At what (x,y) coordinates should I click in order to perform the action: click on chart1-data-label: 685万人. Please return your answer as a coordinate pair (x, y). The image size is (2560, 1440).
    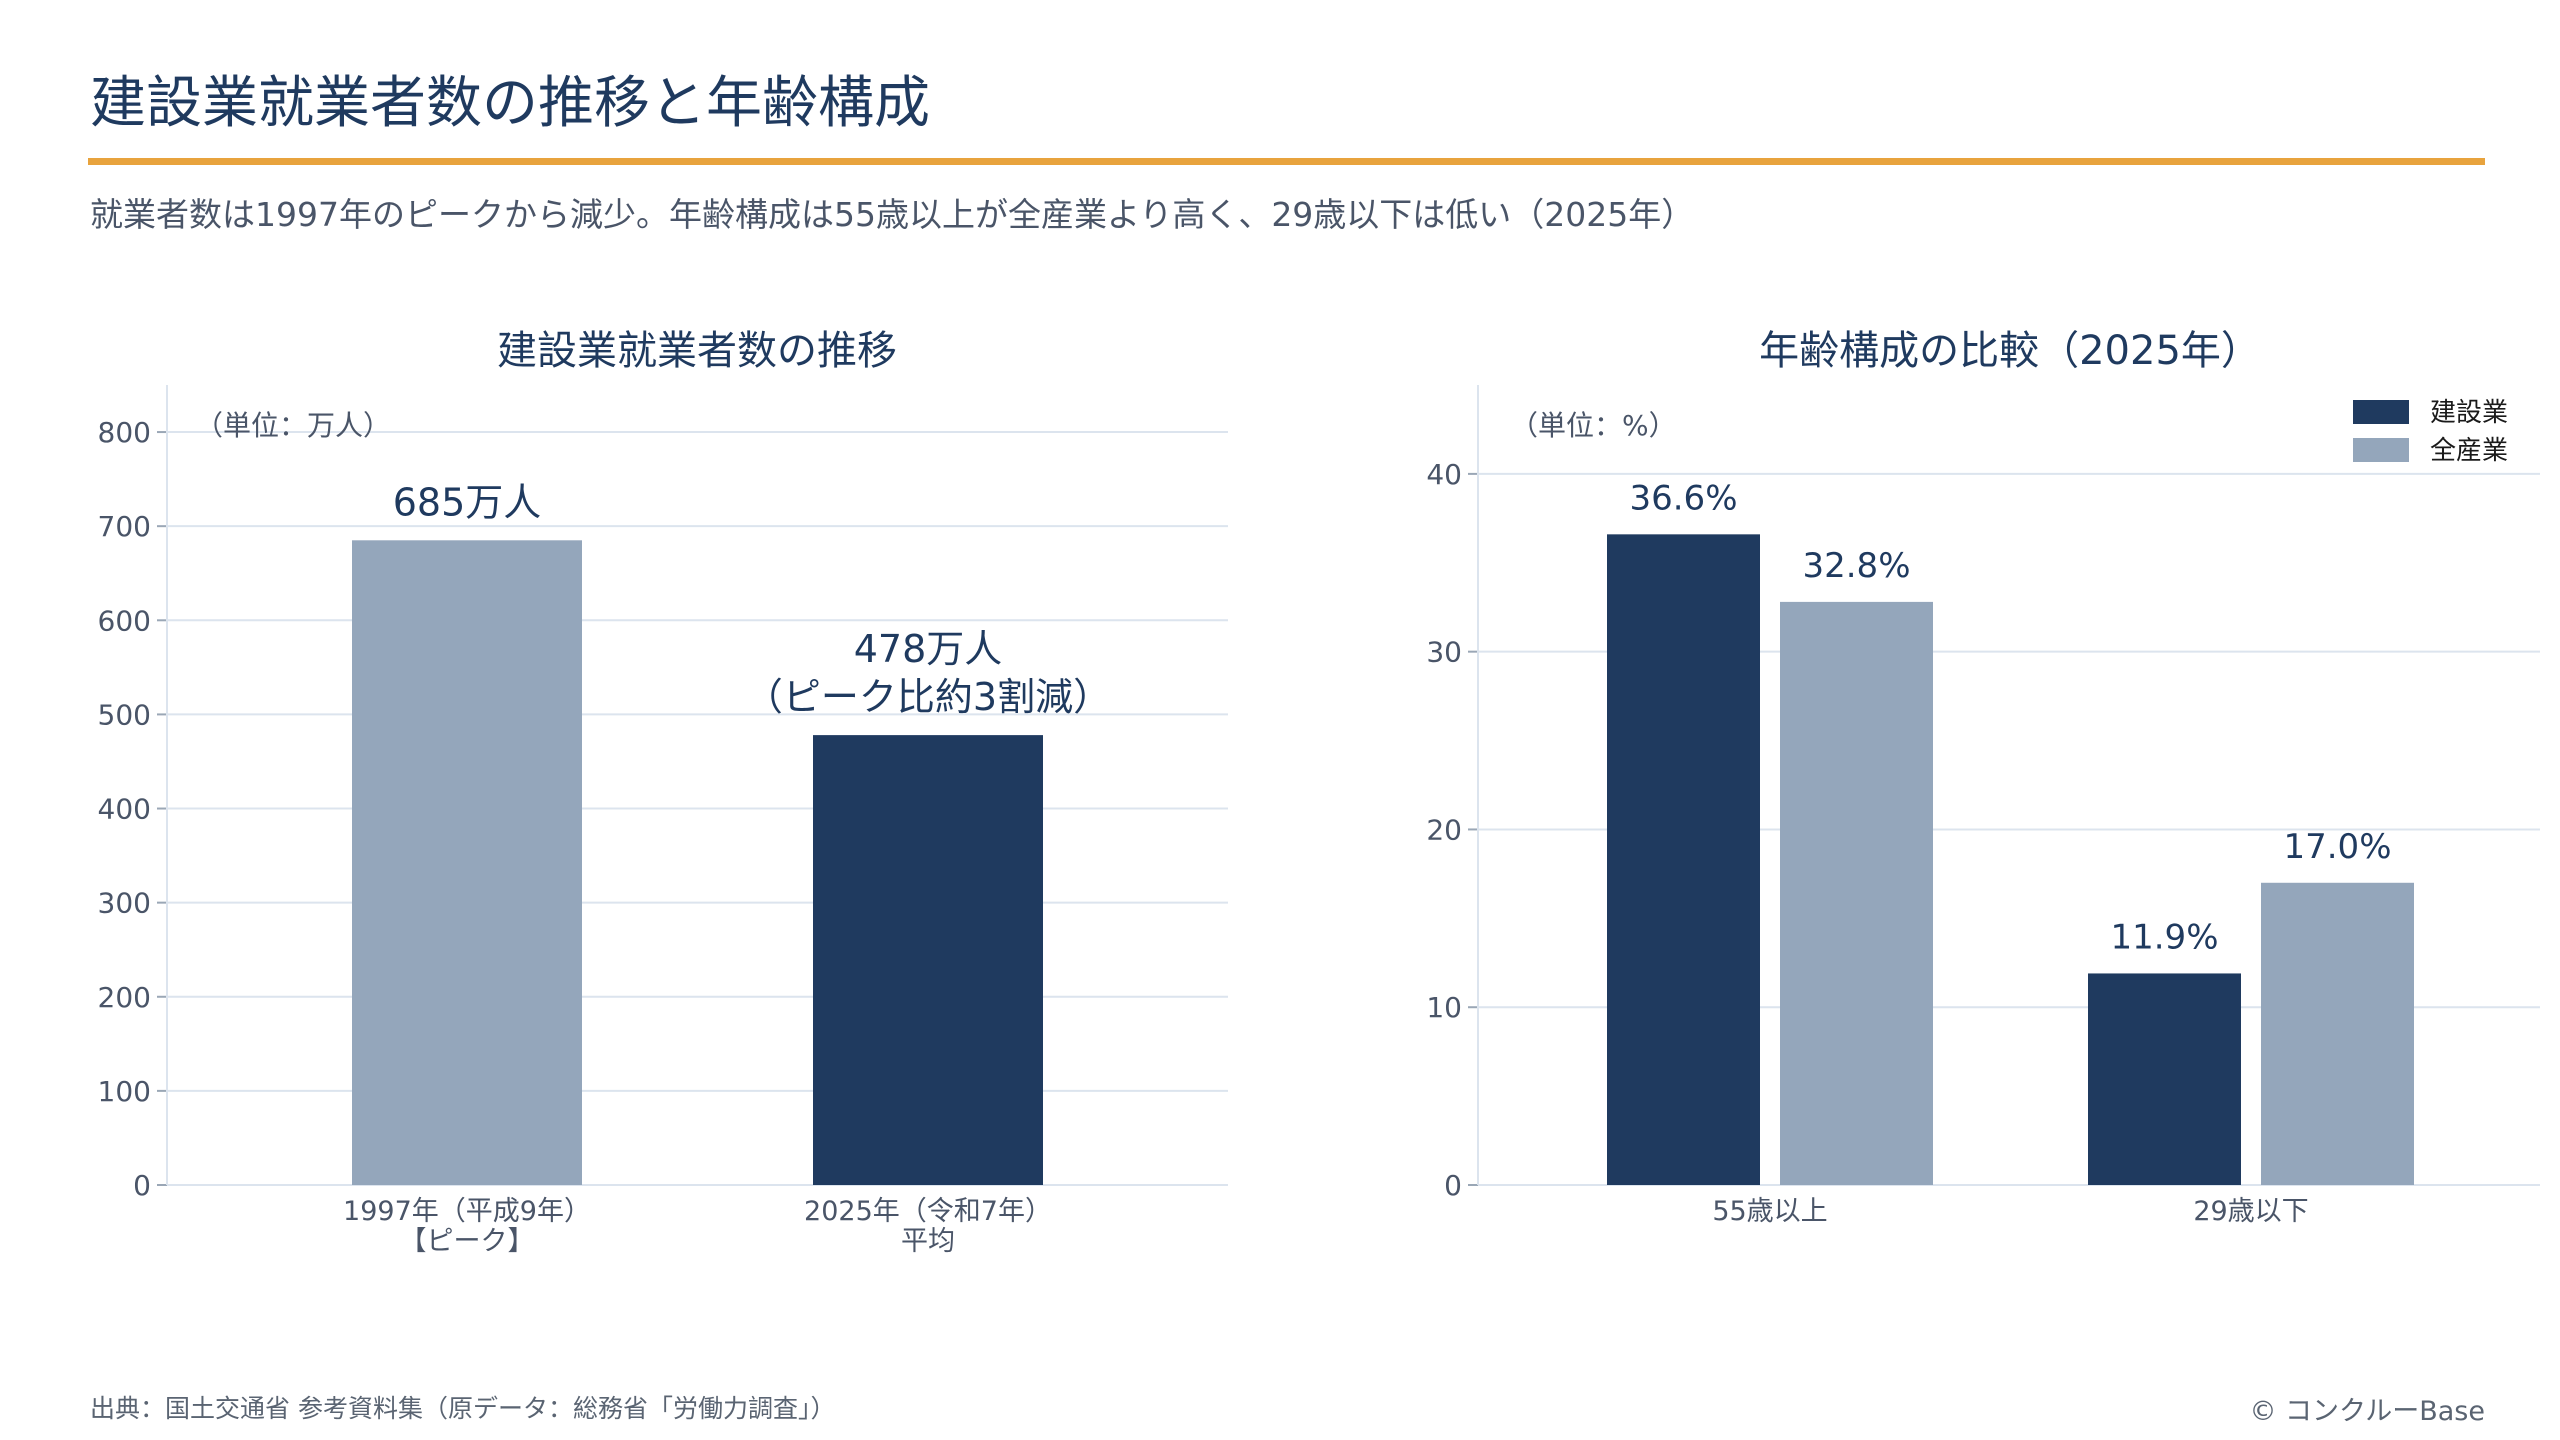
    Looking at the image, I should click on (467, 502).